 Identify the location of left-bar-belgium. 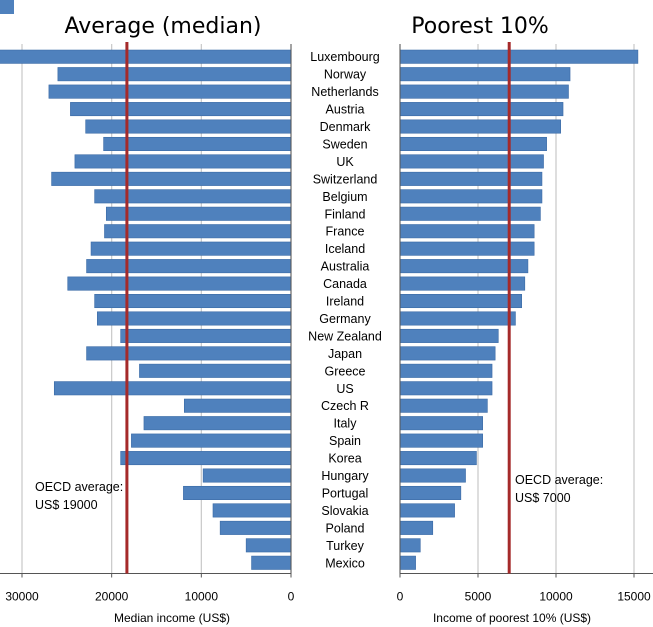
(193, 196).